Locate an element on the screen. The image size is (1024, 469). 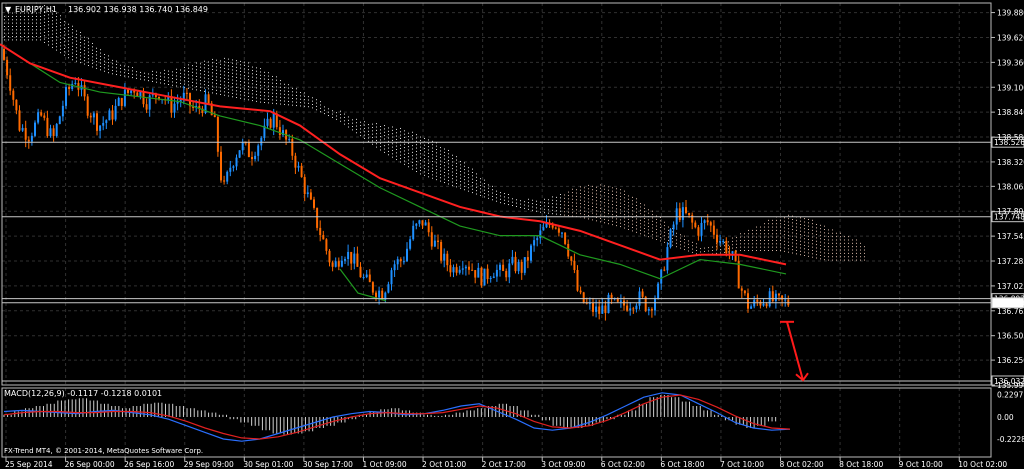
dropdown-arrow-icon: ▼ is located at coordinates (8, 9).